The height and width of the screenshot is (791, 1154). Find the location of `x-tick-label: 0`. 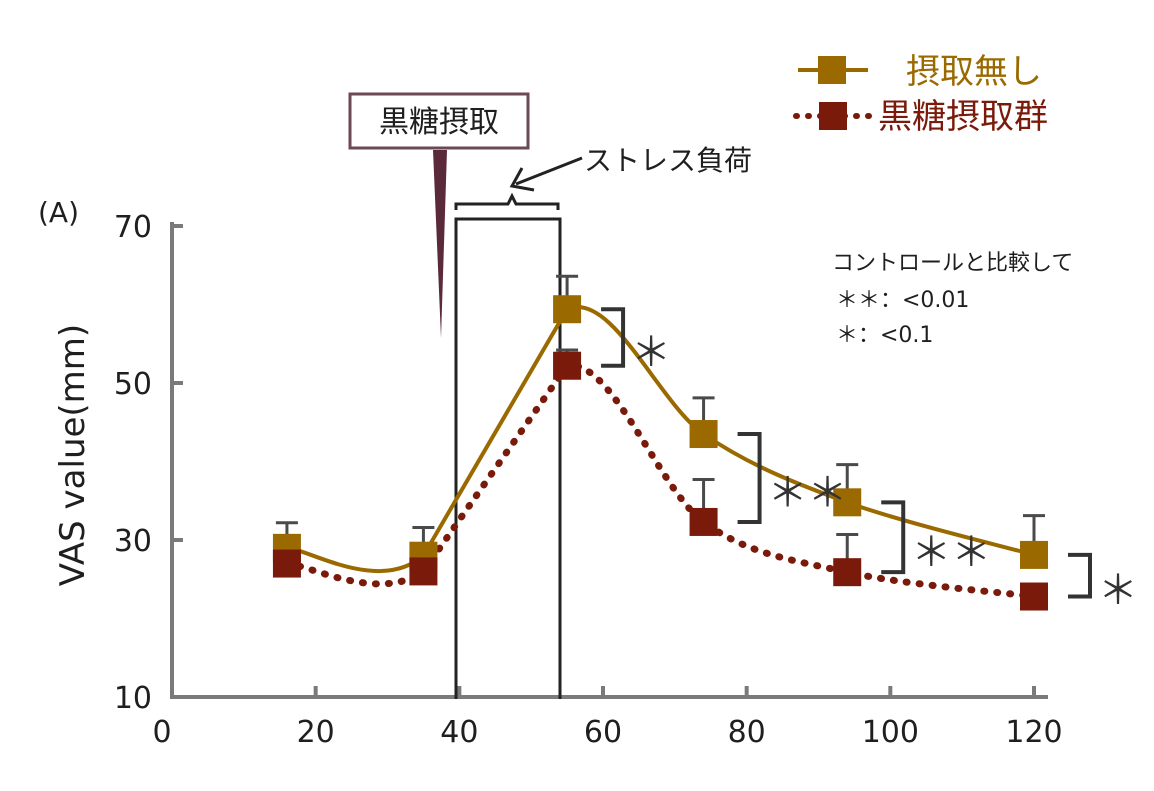

x-tick-label: 0 is located at coordinates (161, 732).